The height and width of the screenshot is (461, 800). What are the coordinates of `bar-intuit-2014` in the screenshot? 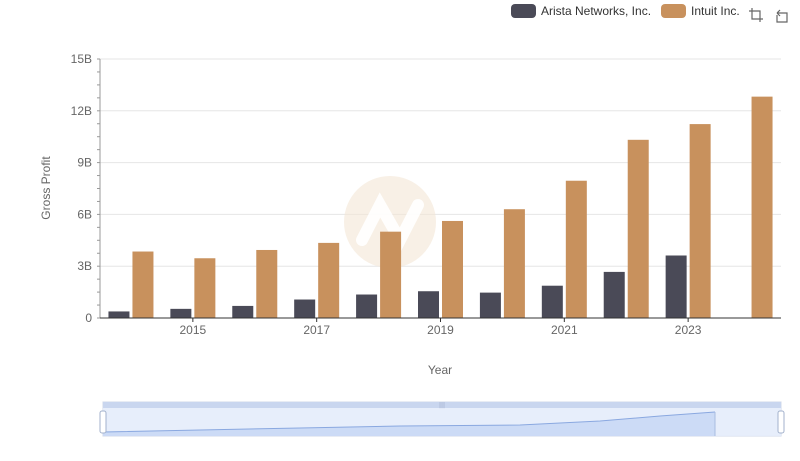 It's located at (143, 284).